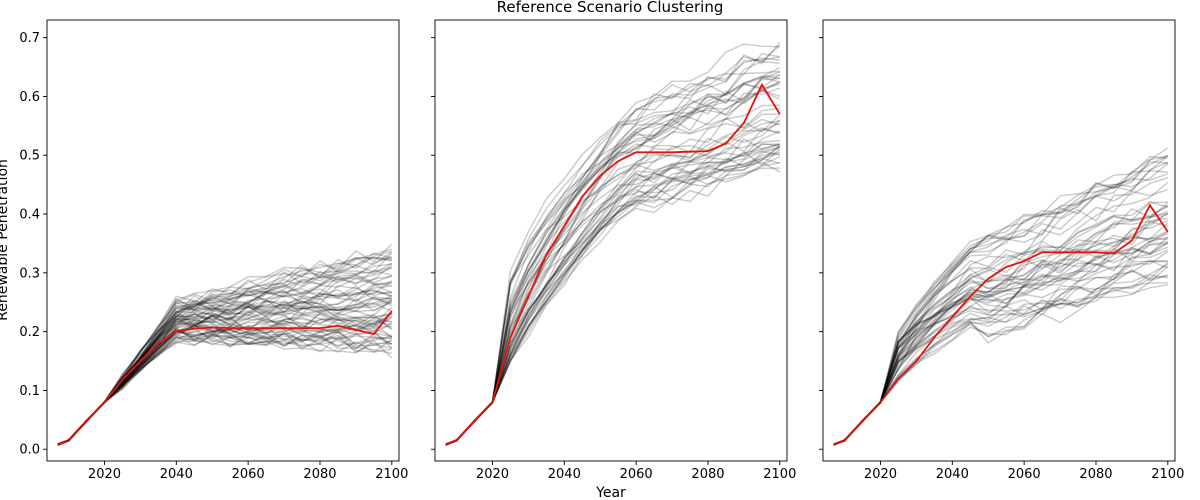 Image resolution: width=1200 pixels, height=500 pixels. What do you see at coordinates (29, 391) in the screenshot?
I see `y-tick-label: 0.1` at bounding box center [29, 391].